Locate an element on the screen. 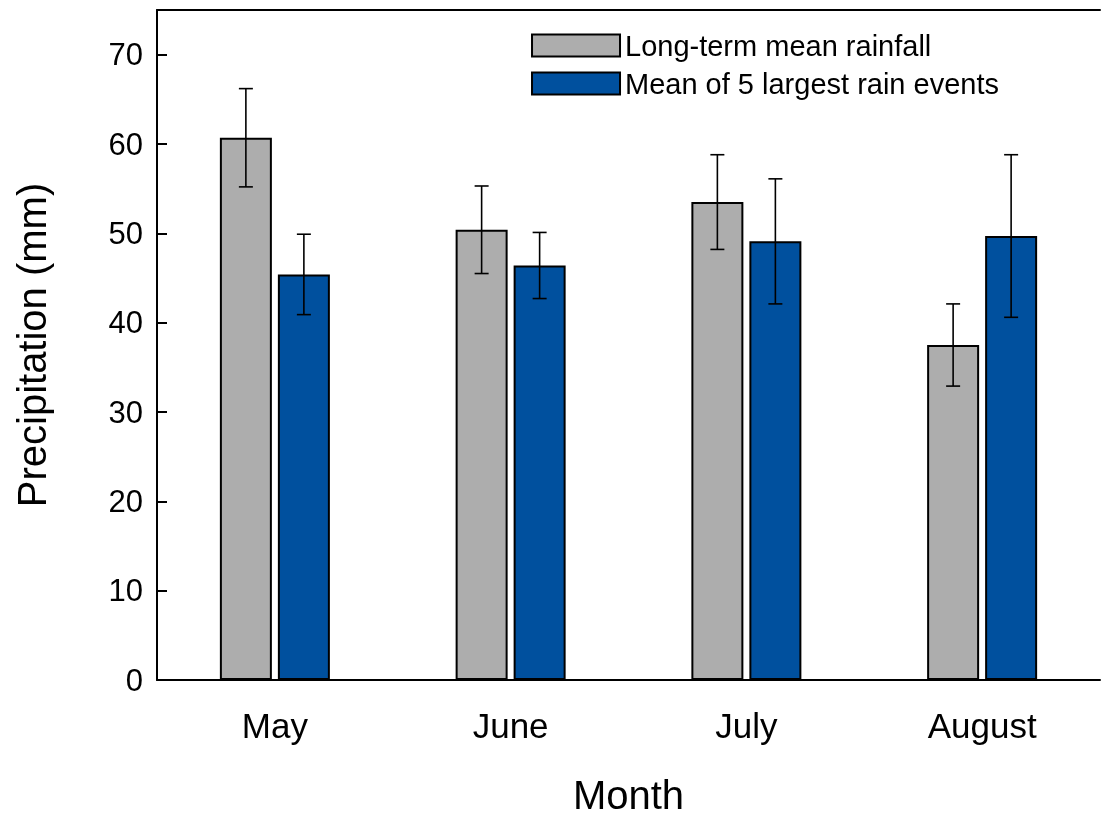 Image resolution: width=1104 pixels, height=823 pixels. y-axis-title: Precipitation (mm) is located at coordinates (32, 345).